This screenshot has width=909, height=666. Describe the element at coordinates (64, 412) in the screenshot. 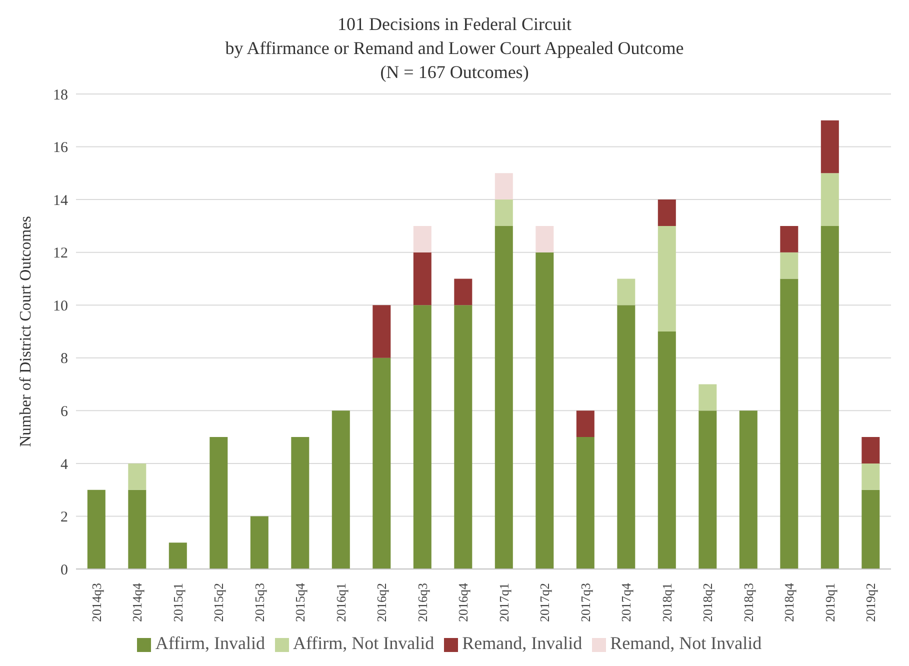

I see `y-tick-label: 6` at that location.